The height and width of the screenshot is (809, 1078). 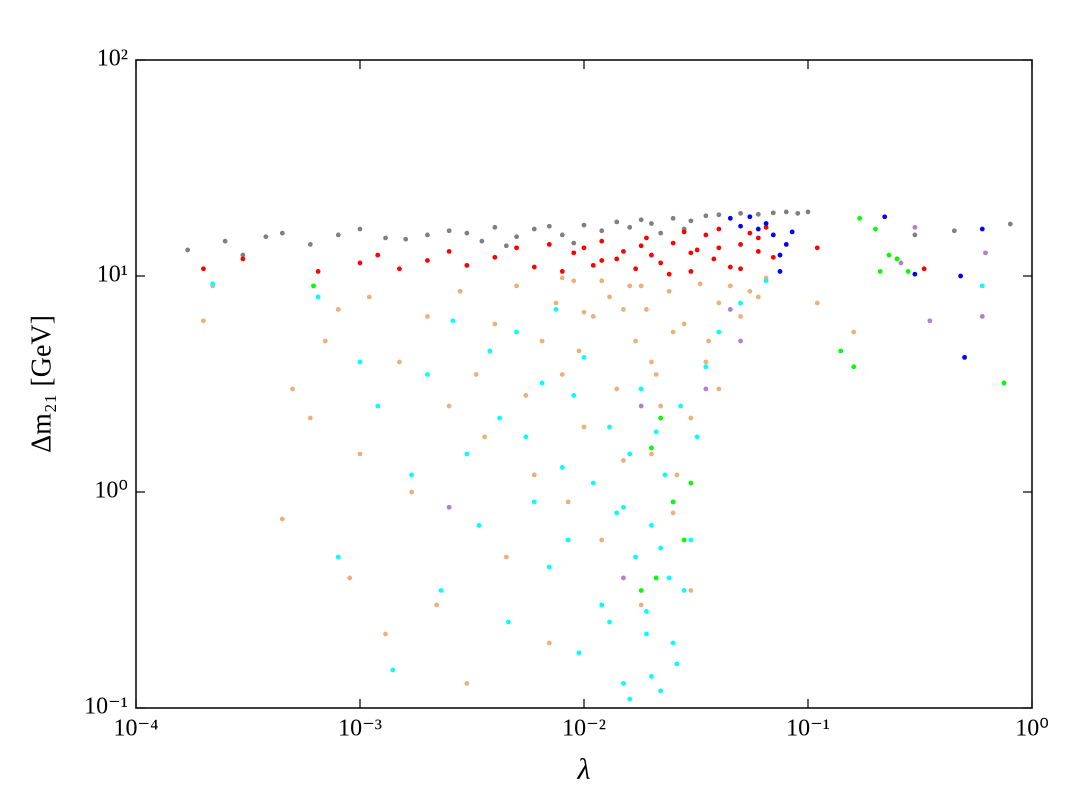 I want to click on x-tick-label: 10⁻³, so click(x=360, y=729).